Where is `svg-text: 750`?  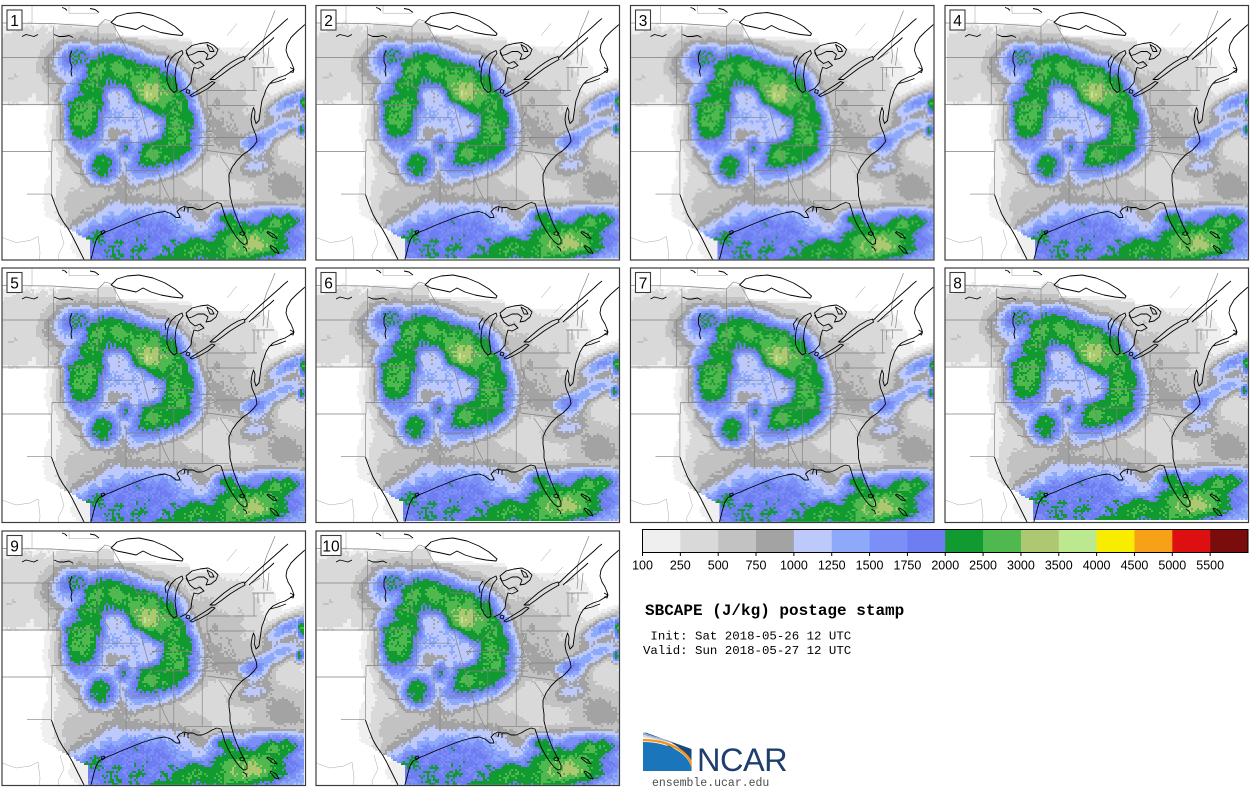 svg-text: 750 is located at coordinates (756, 566).